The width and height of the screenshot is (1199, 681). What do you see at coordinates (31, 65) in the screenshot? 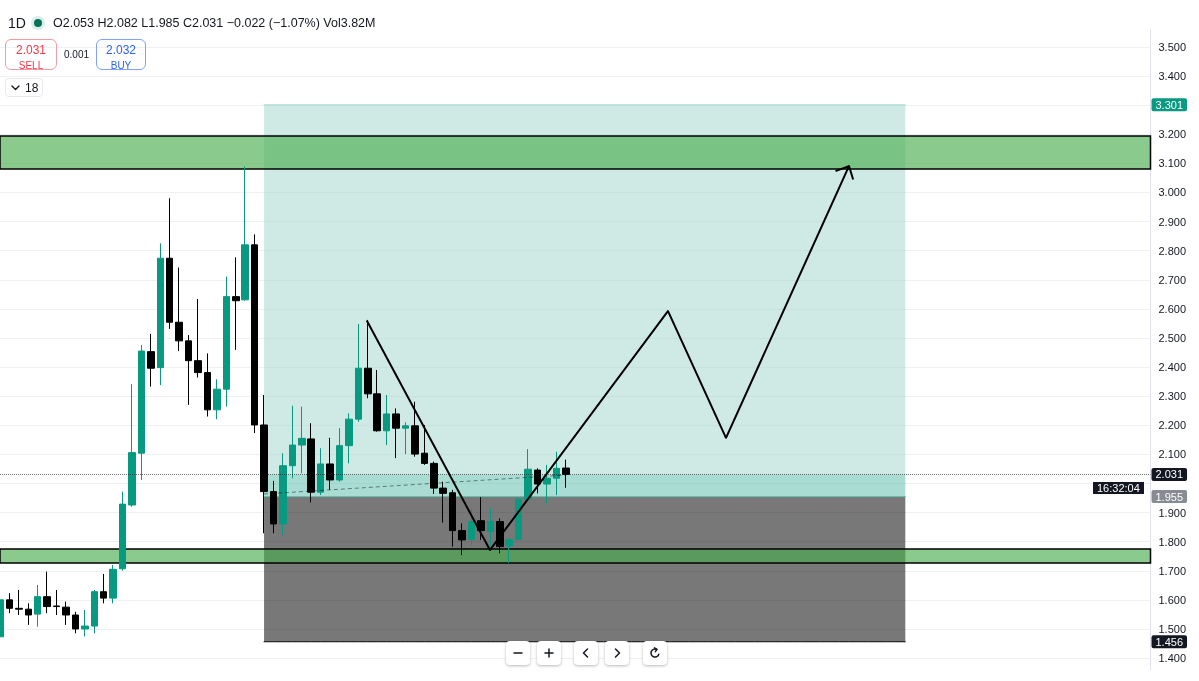
I see `annotation: SELL` at bounding box center [31, 65].